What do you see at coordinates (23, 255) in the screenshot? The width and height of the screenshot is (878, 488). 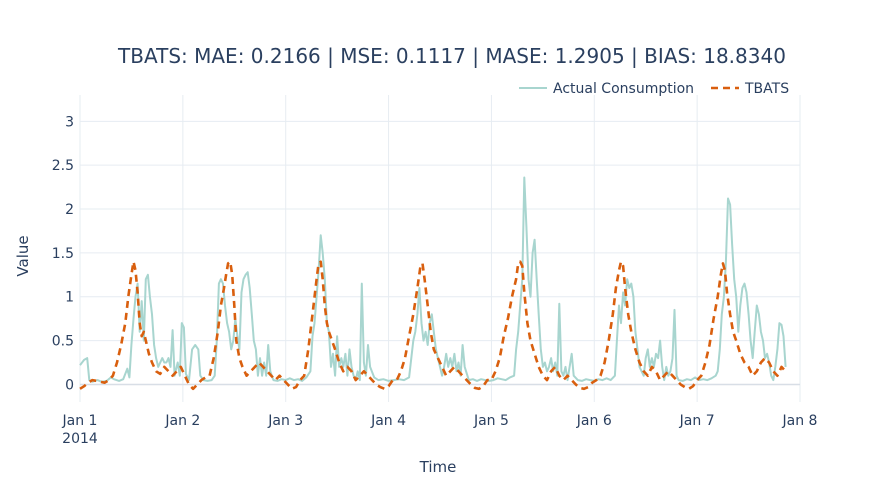 I see `y-axis-title: Value` at bounding box center [23, 255].